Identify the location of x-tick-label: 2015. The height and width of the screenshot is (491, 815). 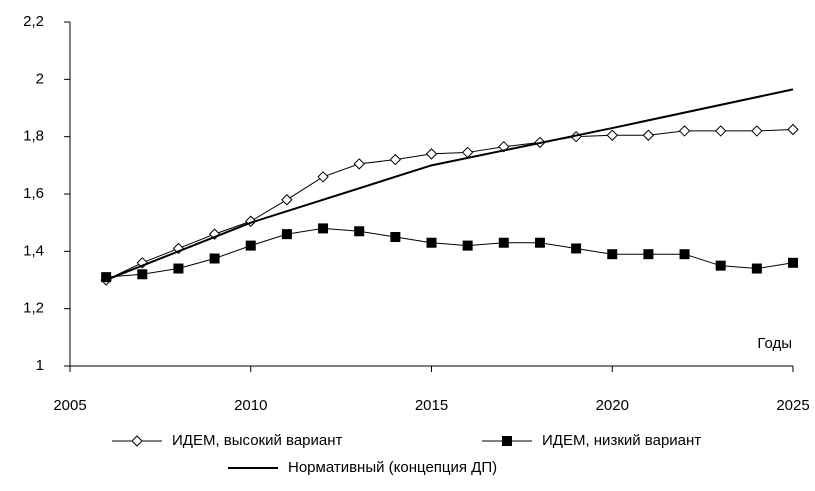
(431, 405).